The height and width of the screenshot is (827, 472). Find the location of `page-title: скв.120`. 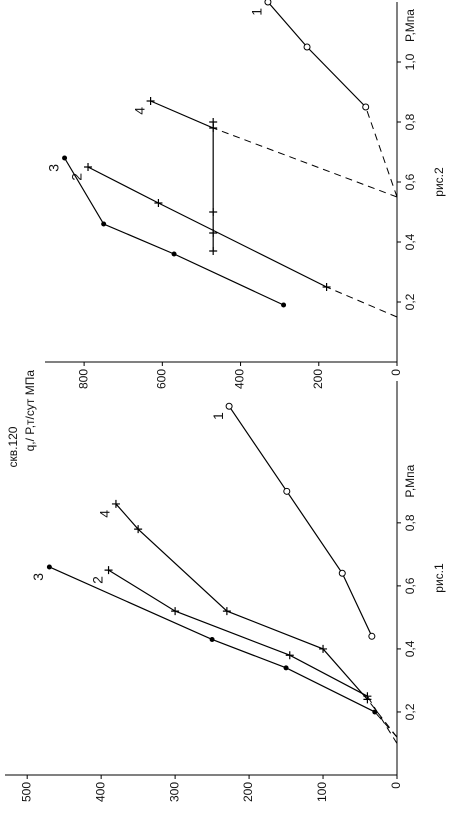

page-title: скв.120 is located at coordinates (13, 446).